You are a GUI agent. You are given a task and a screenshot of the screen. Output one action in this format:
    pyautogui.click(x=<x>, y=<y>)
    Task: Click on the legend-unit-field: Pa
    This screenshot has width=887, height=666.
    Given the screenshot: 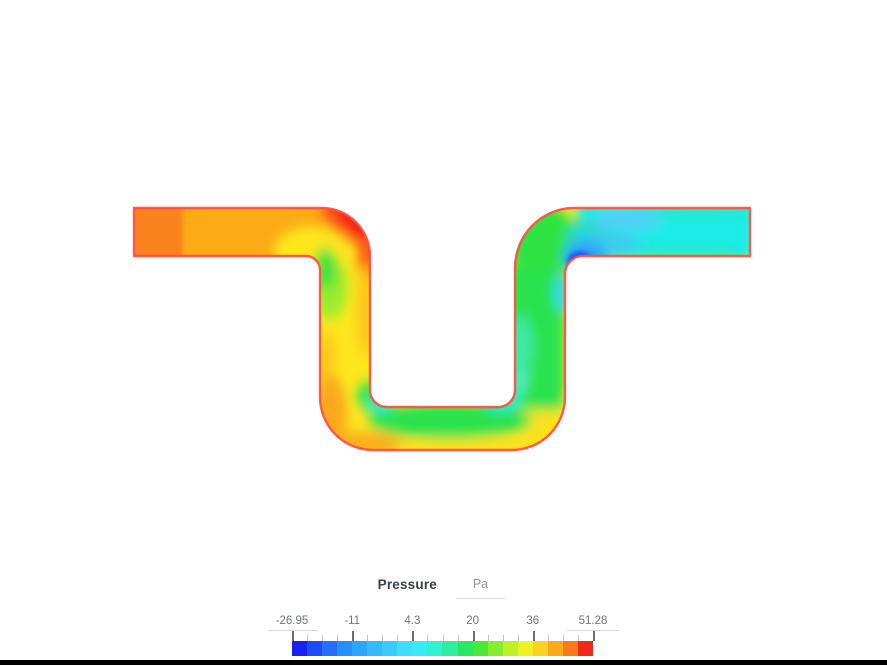 What is the action you would take?
    pyautogui.click(x=480, y=588)
    